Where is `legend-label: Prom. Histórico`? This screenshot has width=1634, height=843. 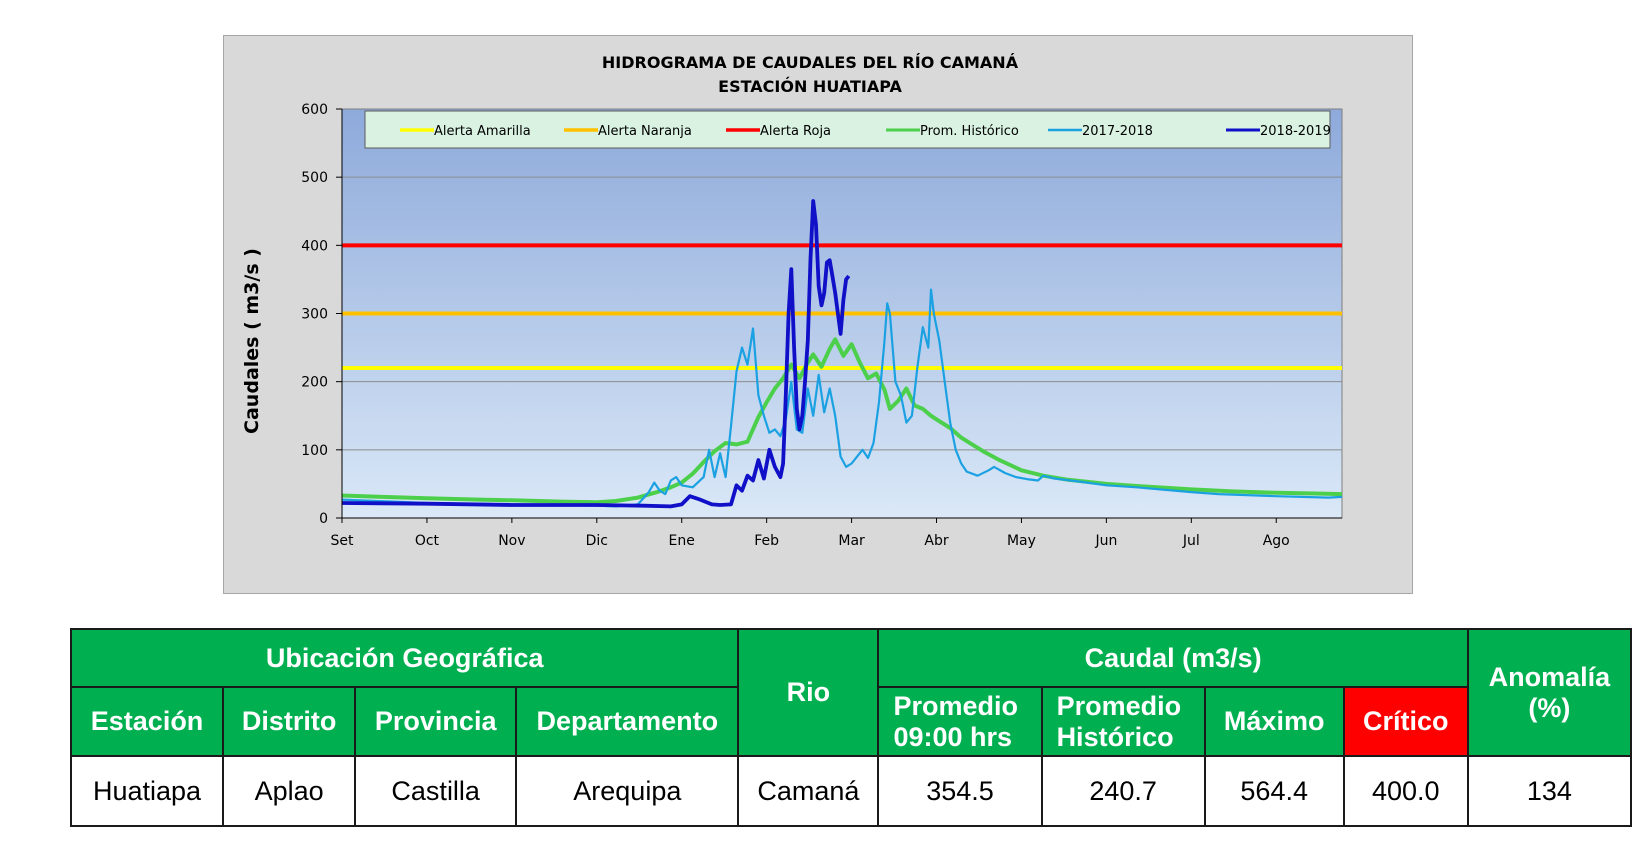
legend-label: Prom. Histórico is located at coordinates (969, 131).